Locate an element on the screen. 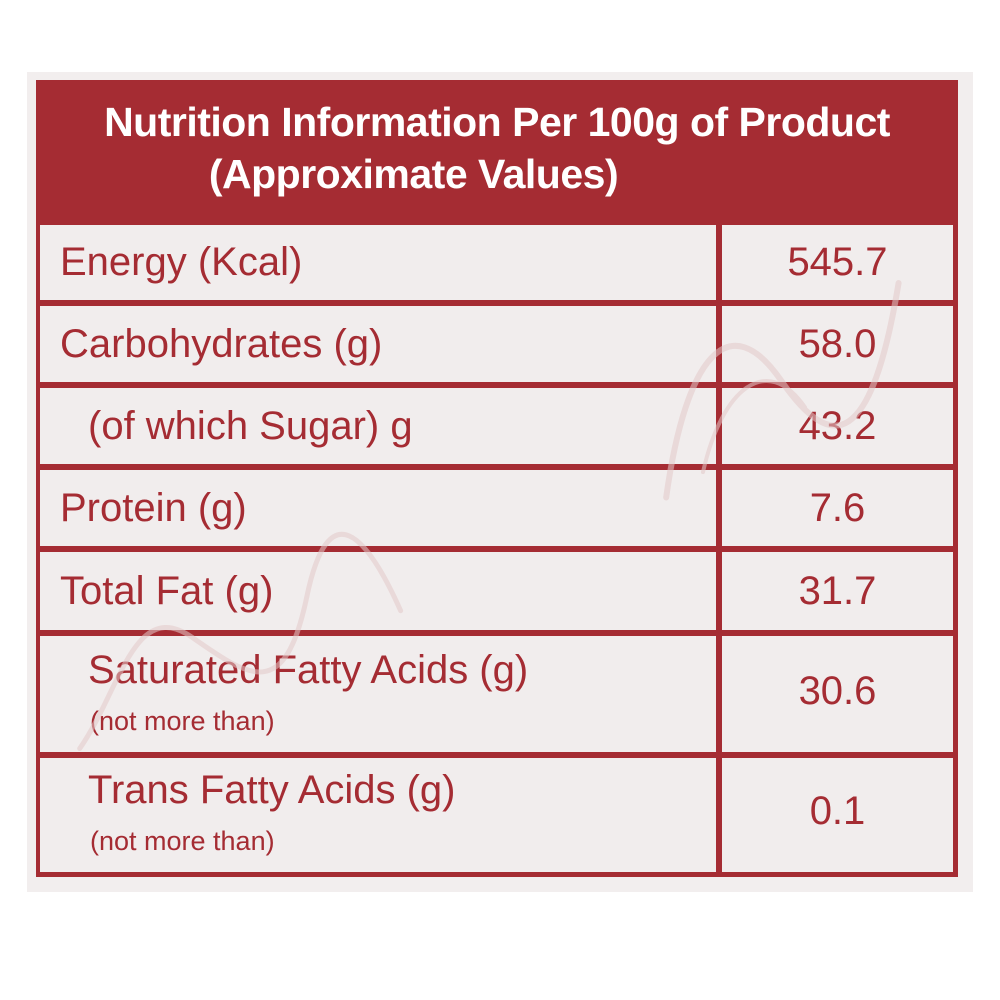 The width and height of the screenshot is (1000, 1000). nutrient-value: 0.1 is located at coordinates (837, 811).